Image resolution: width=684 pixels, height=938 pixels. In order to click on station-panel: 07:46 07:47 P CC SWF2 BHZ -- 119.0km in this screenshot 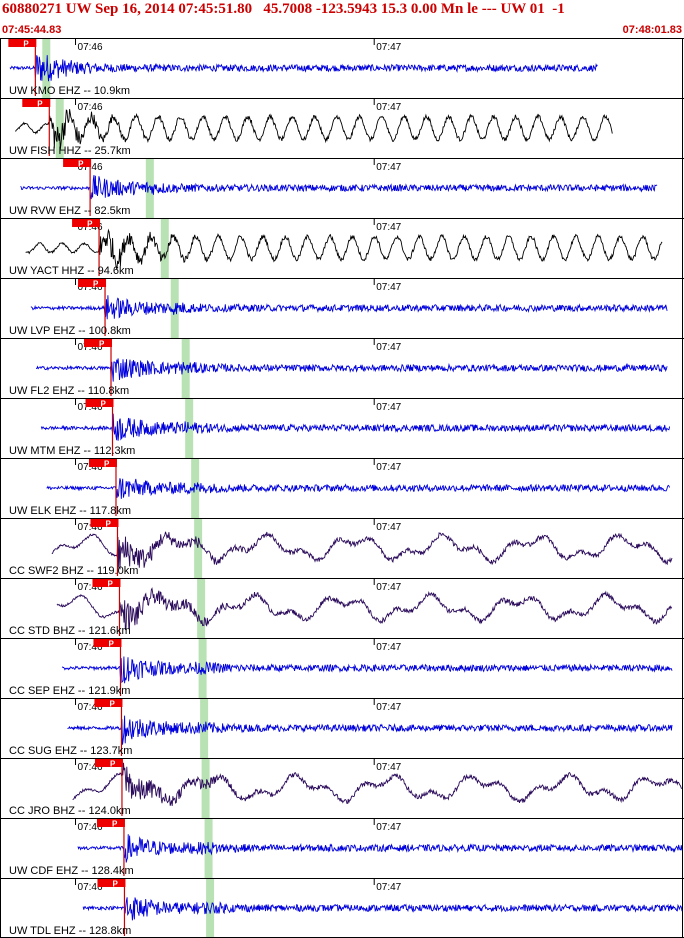, I will do `click(342, 548)`.